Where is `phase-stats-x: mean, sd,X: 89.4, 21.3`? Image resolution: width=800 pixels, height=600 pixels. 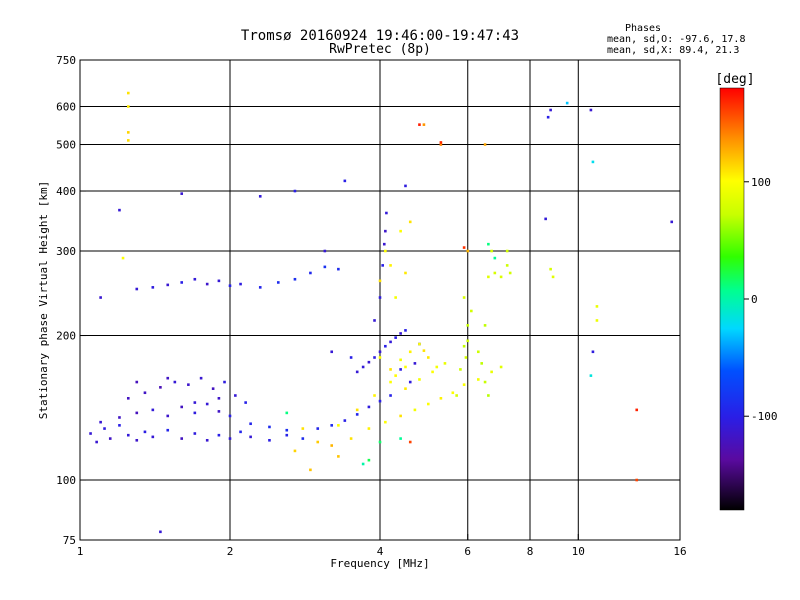 phase-stats-x: mean, sd,X: 89.4, 21.3 is located at coordinates (673, 50).